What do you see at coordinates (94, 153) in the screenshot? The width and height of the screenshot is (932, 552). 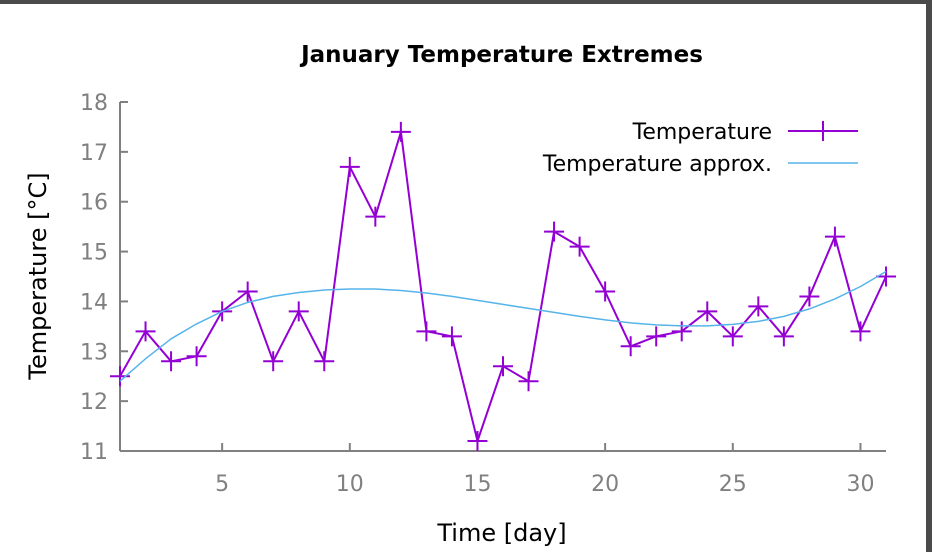 I see `y-tick-label: 17` at bounding box center [94, 153].